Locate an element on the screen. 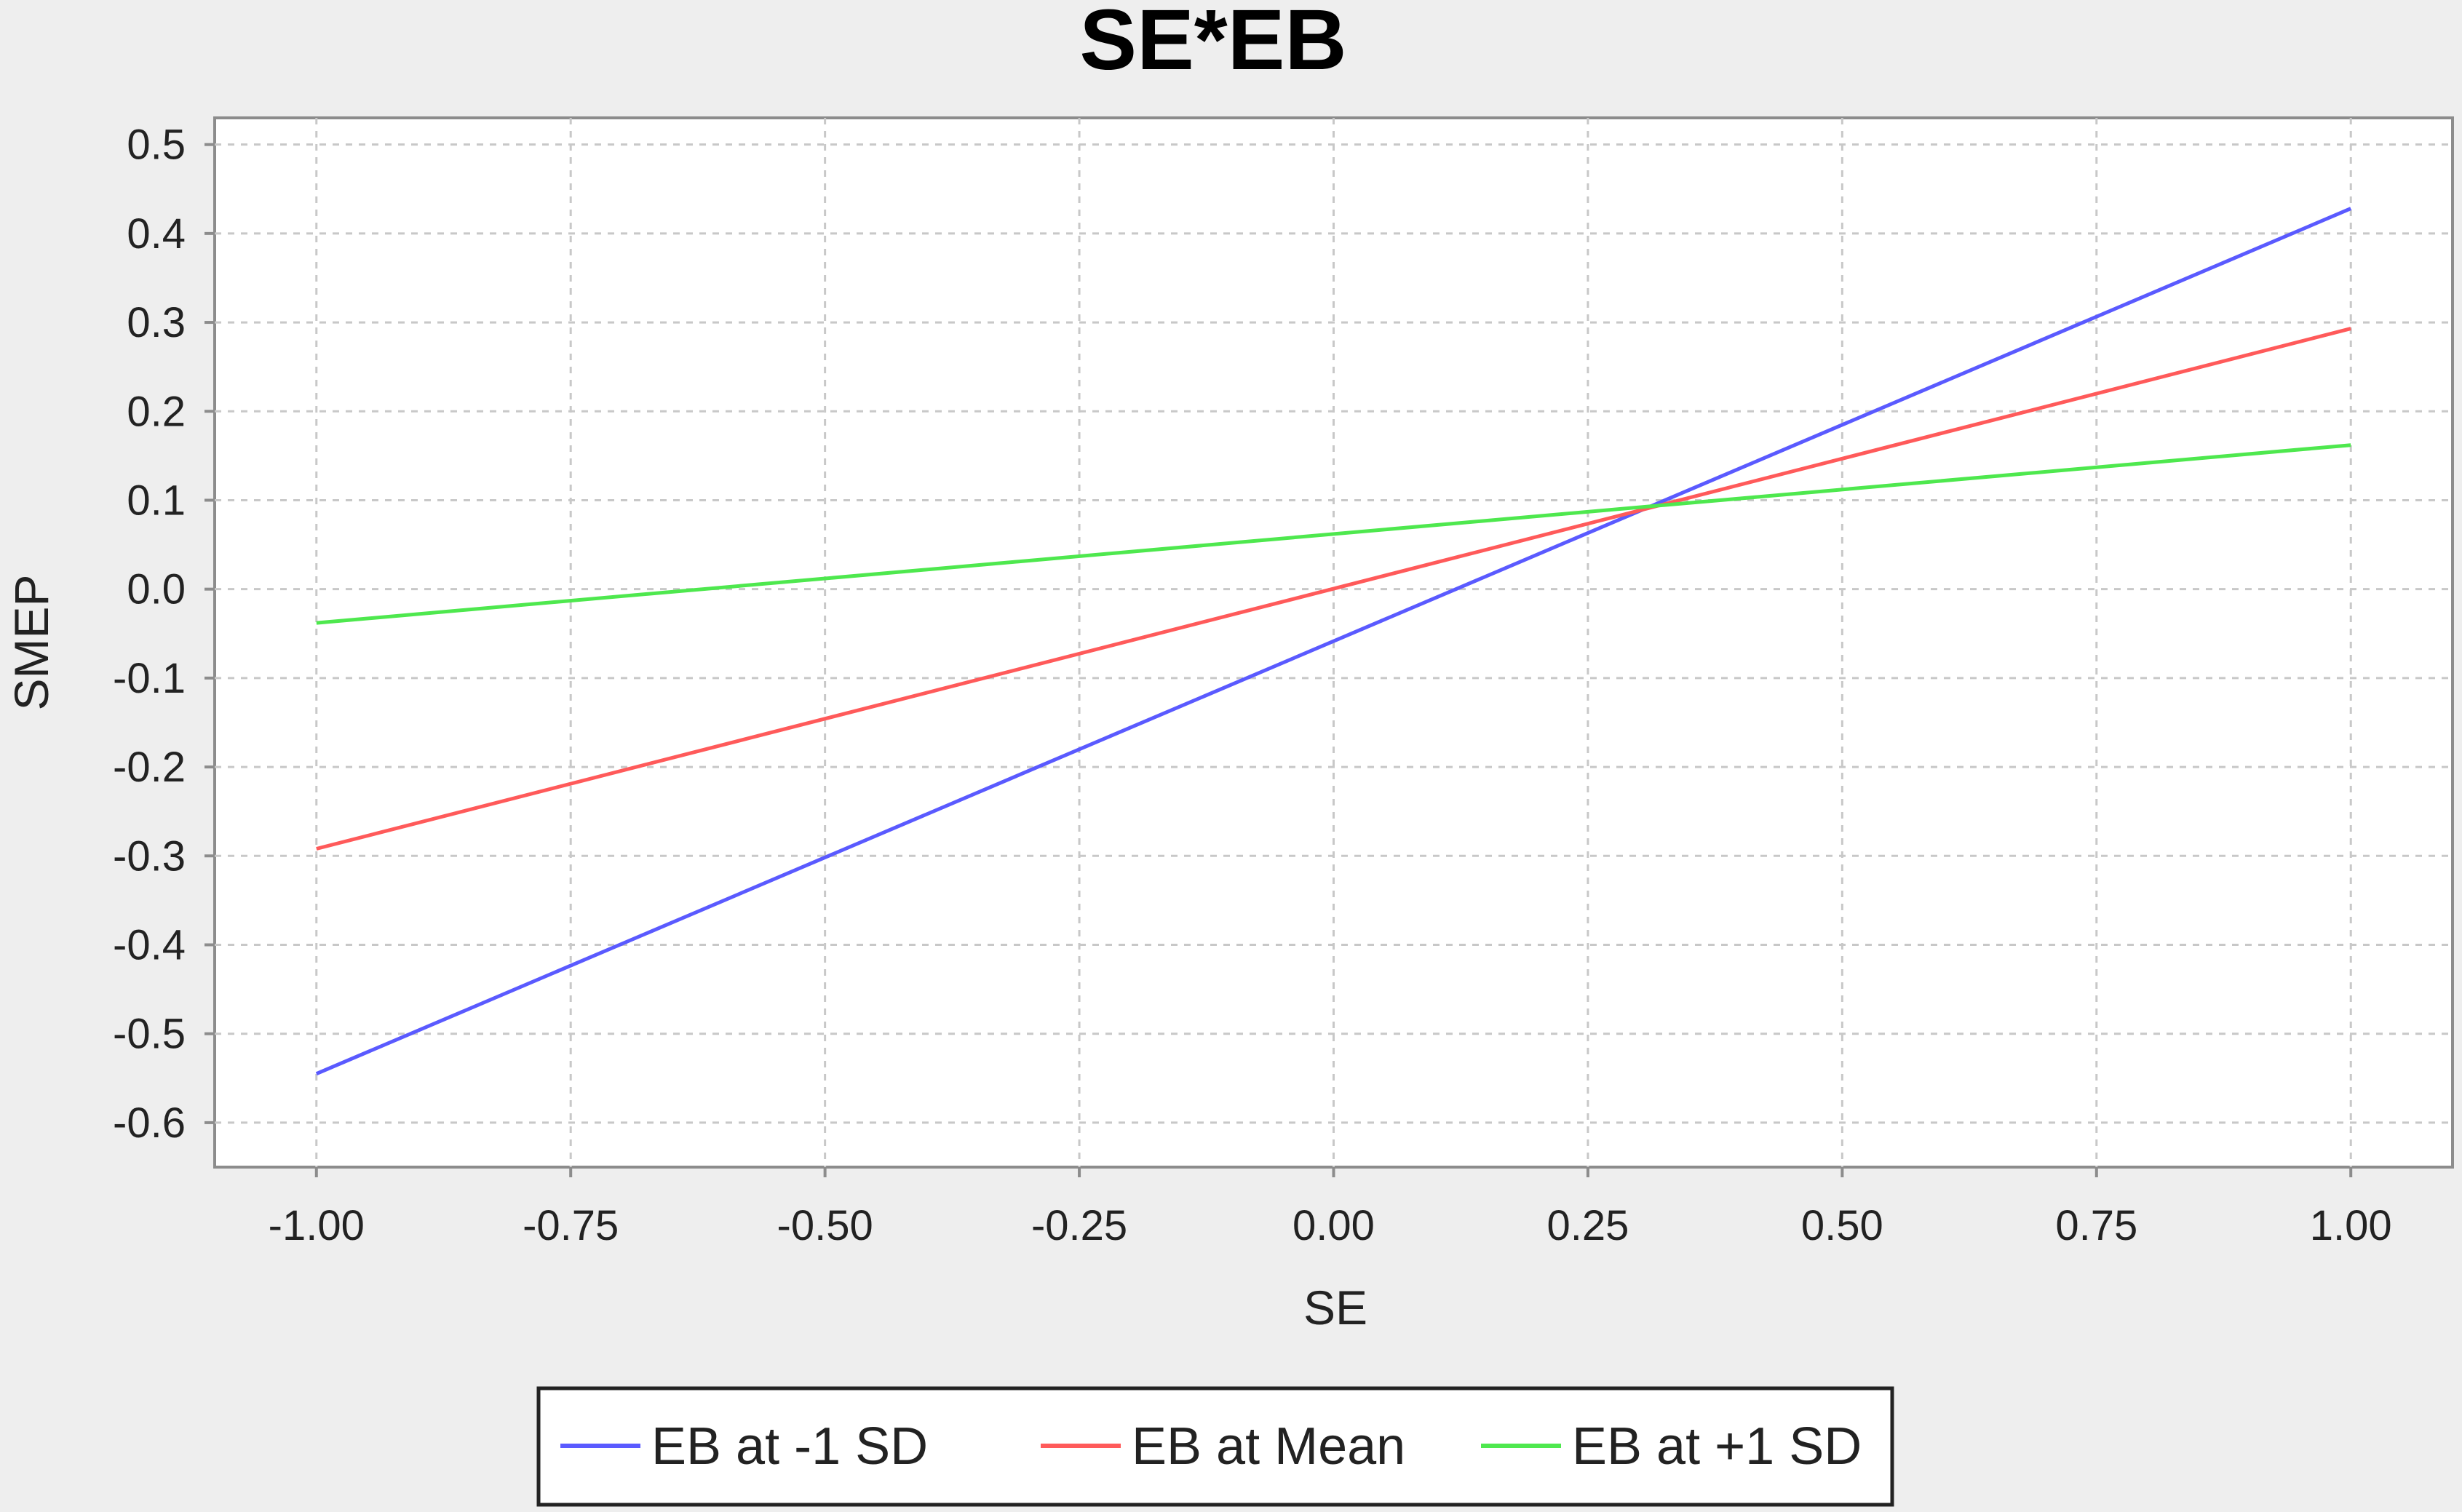 The image size is (2462, 1512). legend-label: EB at -1 SD is located at coordinates (789, 1446).